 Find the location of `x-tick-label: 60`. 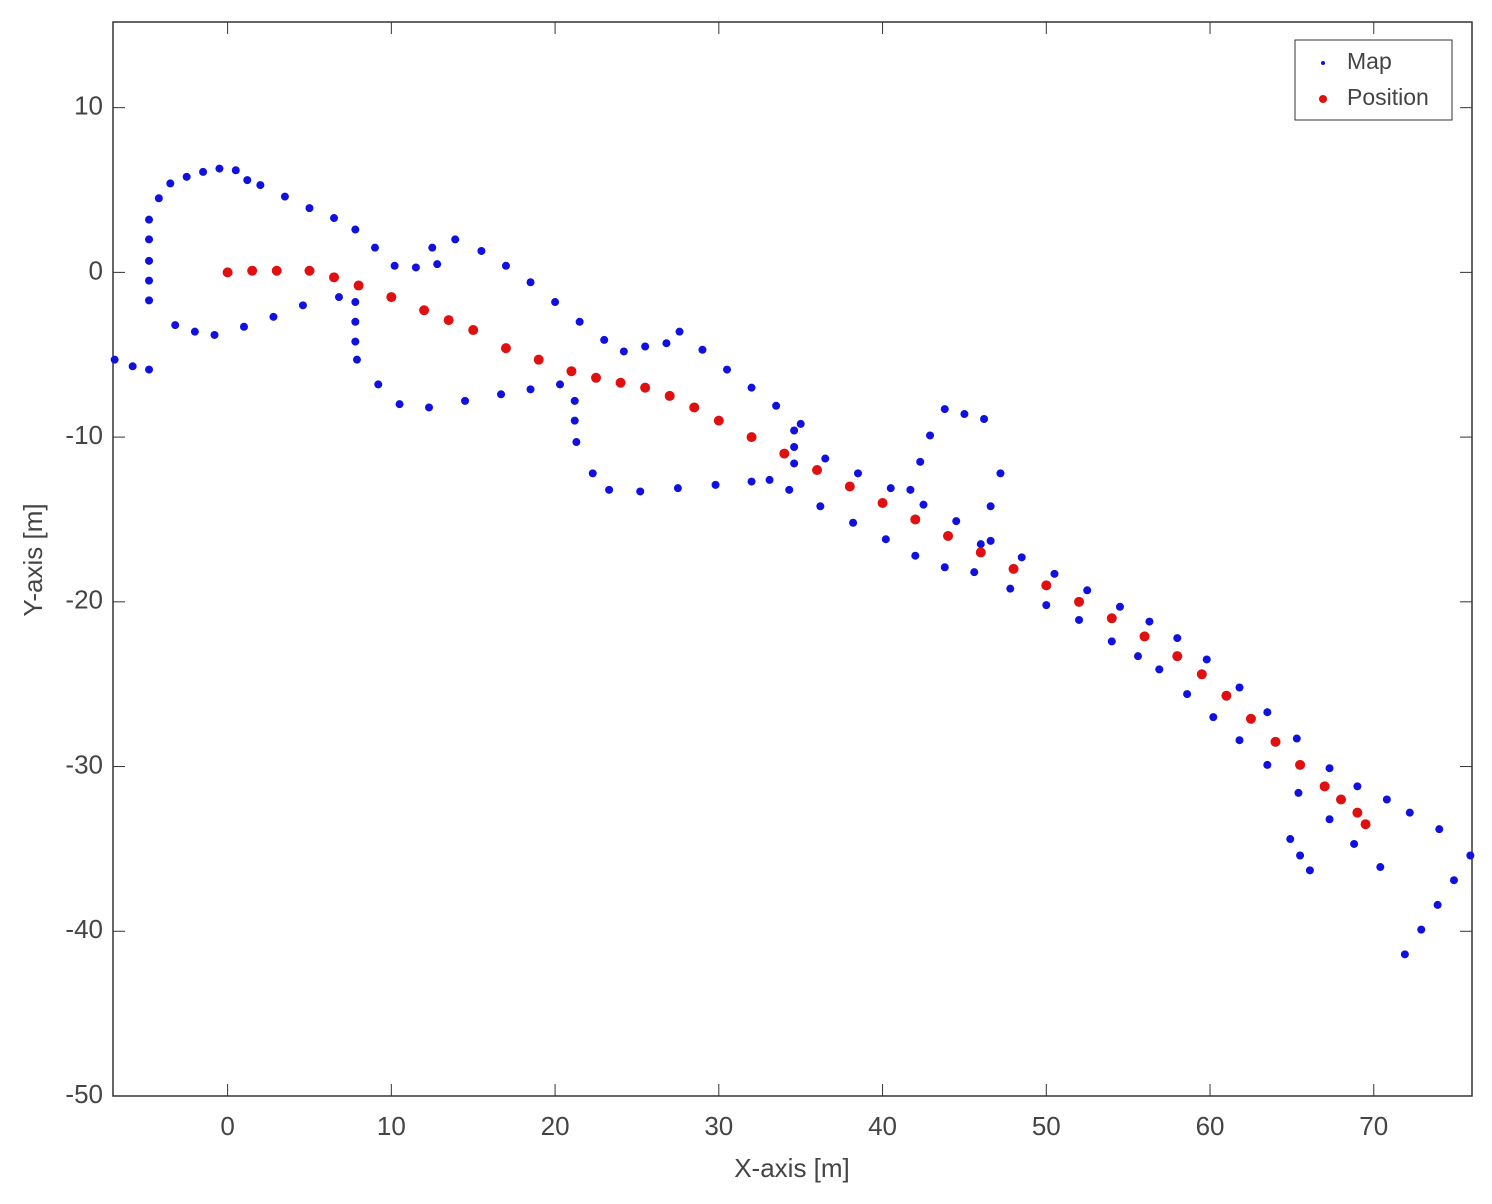

x-tick-label: 60 is located at coordinates (1210, 1126).